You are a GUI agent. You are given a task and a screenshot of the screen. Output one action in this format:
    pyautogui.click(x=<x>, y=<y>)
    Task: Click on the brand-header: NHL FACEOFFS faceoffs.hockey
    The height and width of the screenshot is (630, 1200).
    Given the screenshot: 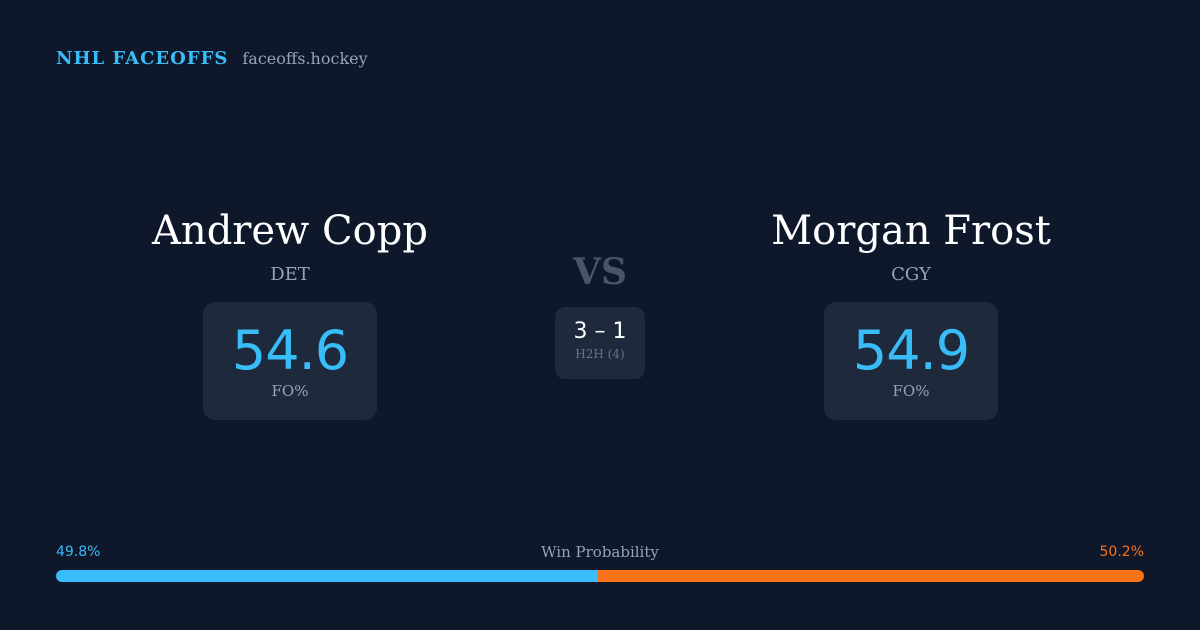 What is the action you would take?
    pyautogui.click(x=212, y=61)
    